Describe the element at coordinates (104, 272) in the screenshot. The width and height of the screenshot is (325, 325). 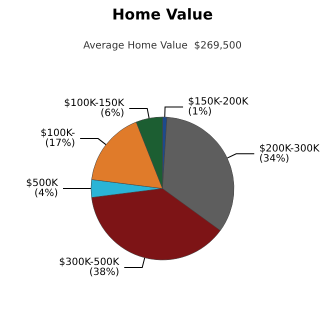
I see `data-label: (38%)` at that location.